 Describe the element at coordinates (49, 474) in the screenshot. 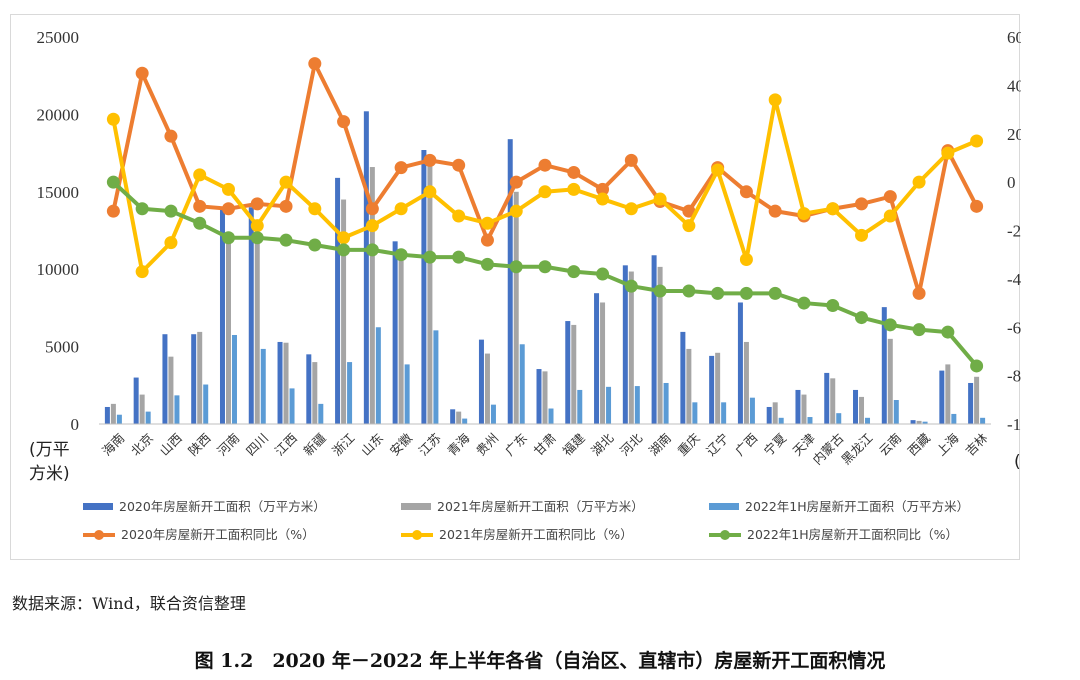

I see `left-axis-unit-line2: 方米)` at that location.